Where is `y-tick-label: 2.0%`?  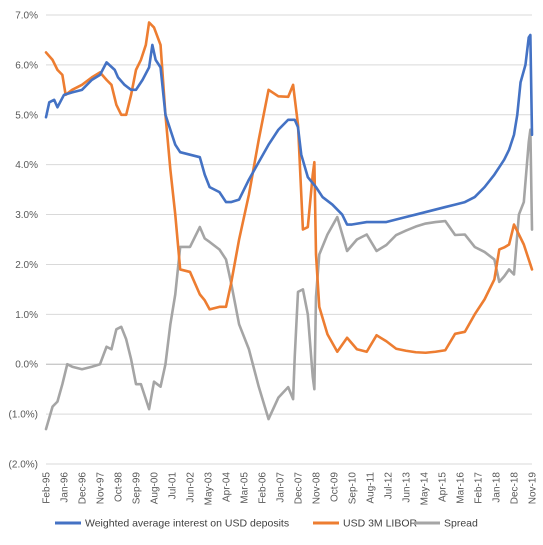
y-tick-label: 2.0% is located at coordinates (26, 265).